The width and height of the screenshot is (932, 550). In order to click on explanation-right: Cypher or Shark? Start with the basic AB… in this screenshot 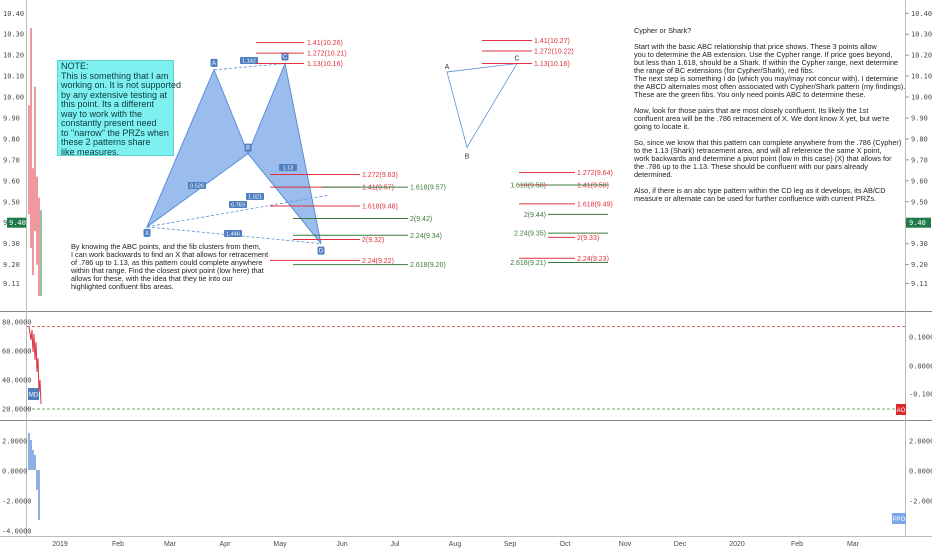, I will do `click(769, 115)`.